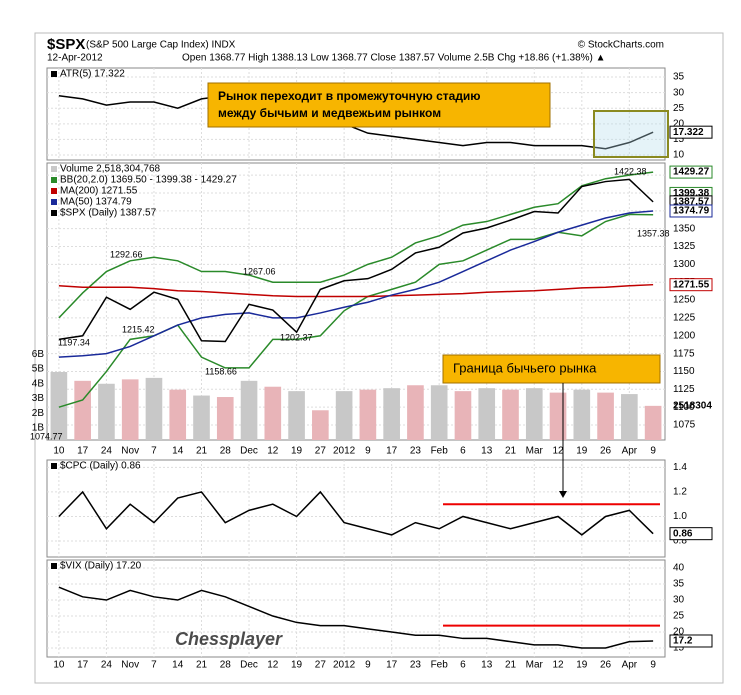  I want to click on x-tick-label: Mar, so click(535, 451).